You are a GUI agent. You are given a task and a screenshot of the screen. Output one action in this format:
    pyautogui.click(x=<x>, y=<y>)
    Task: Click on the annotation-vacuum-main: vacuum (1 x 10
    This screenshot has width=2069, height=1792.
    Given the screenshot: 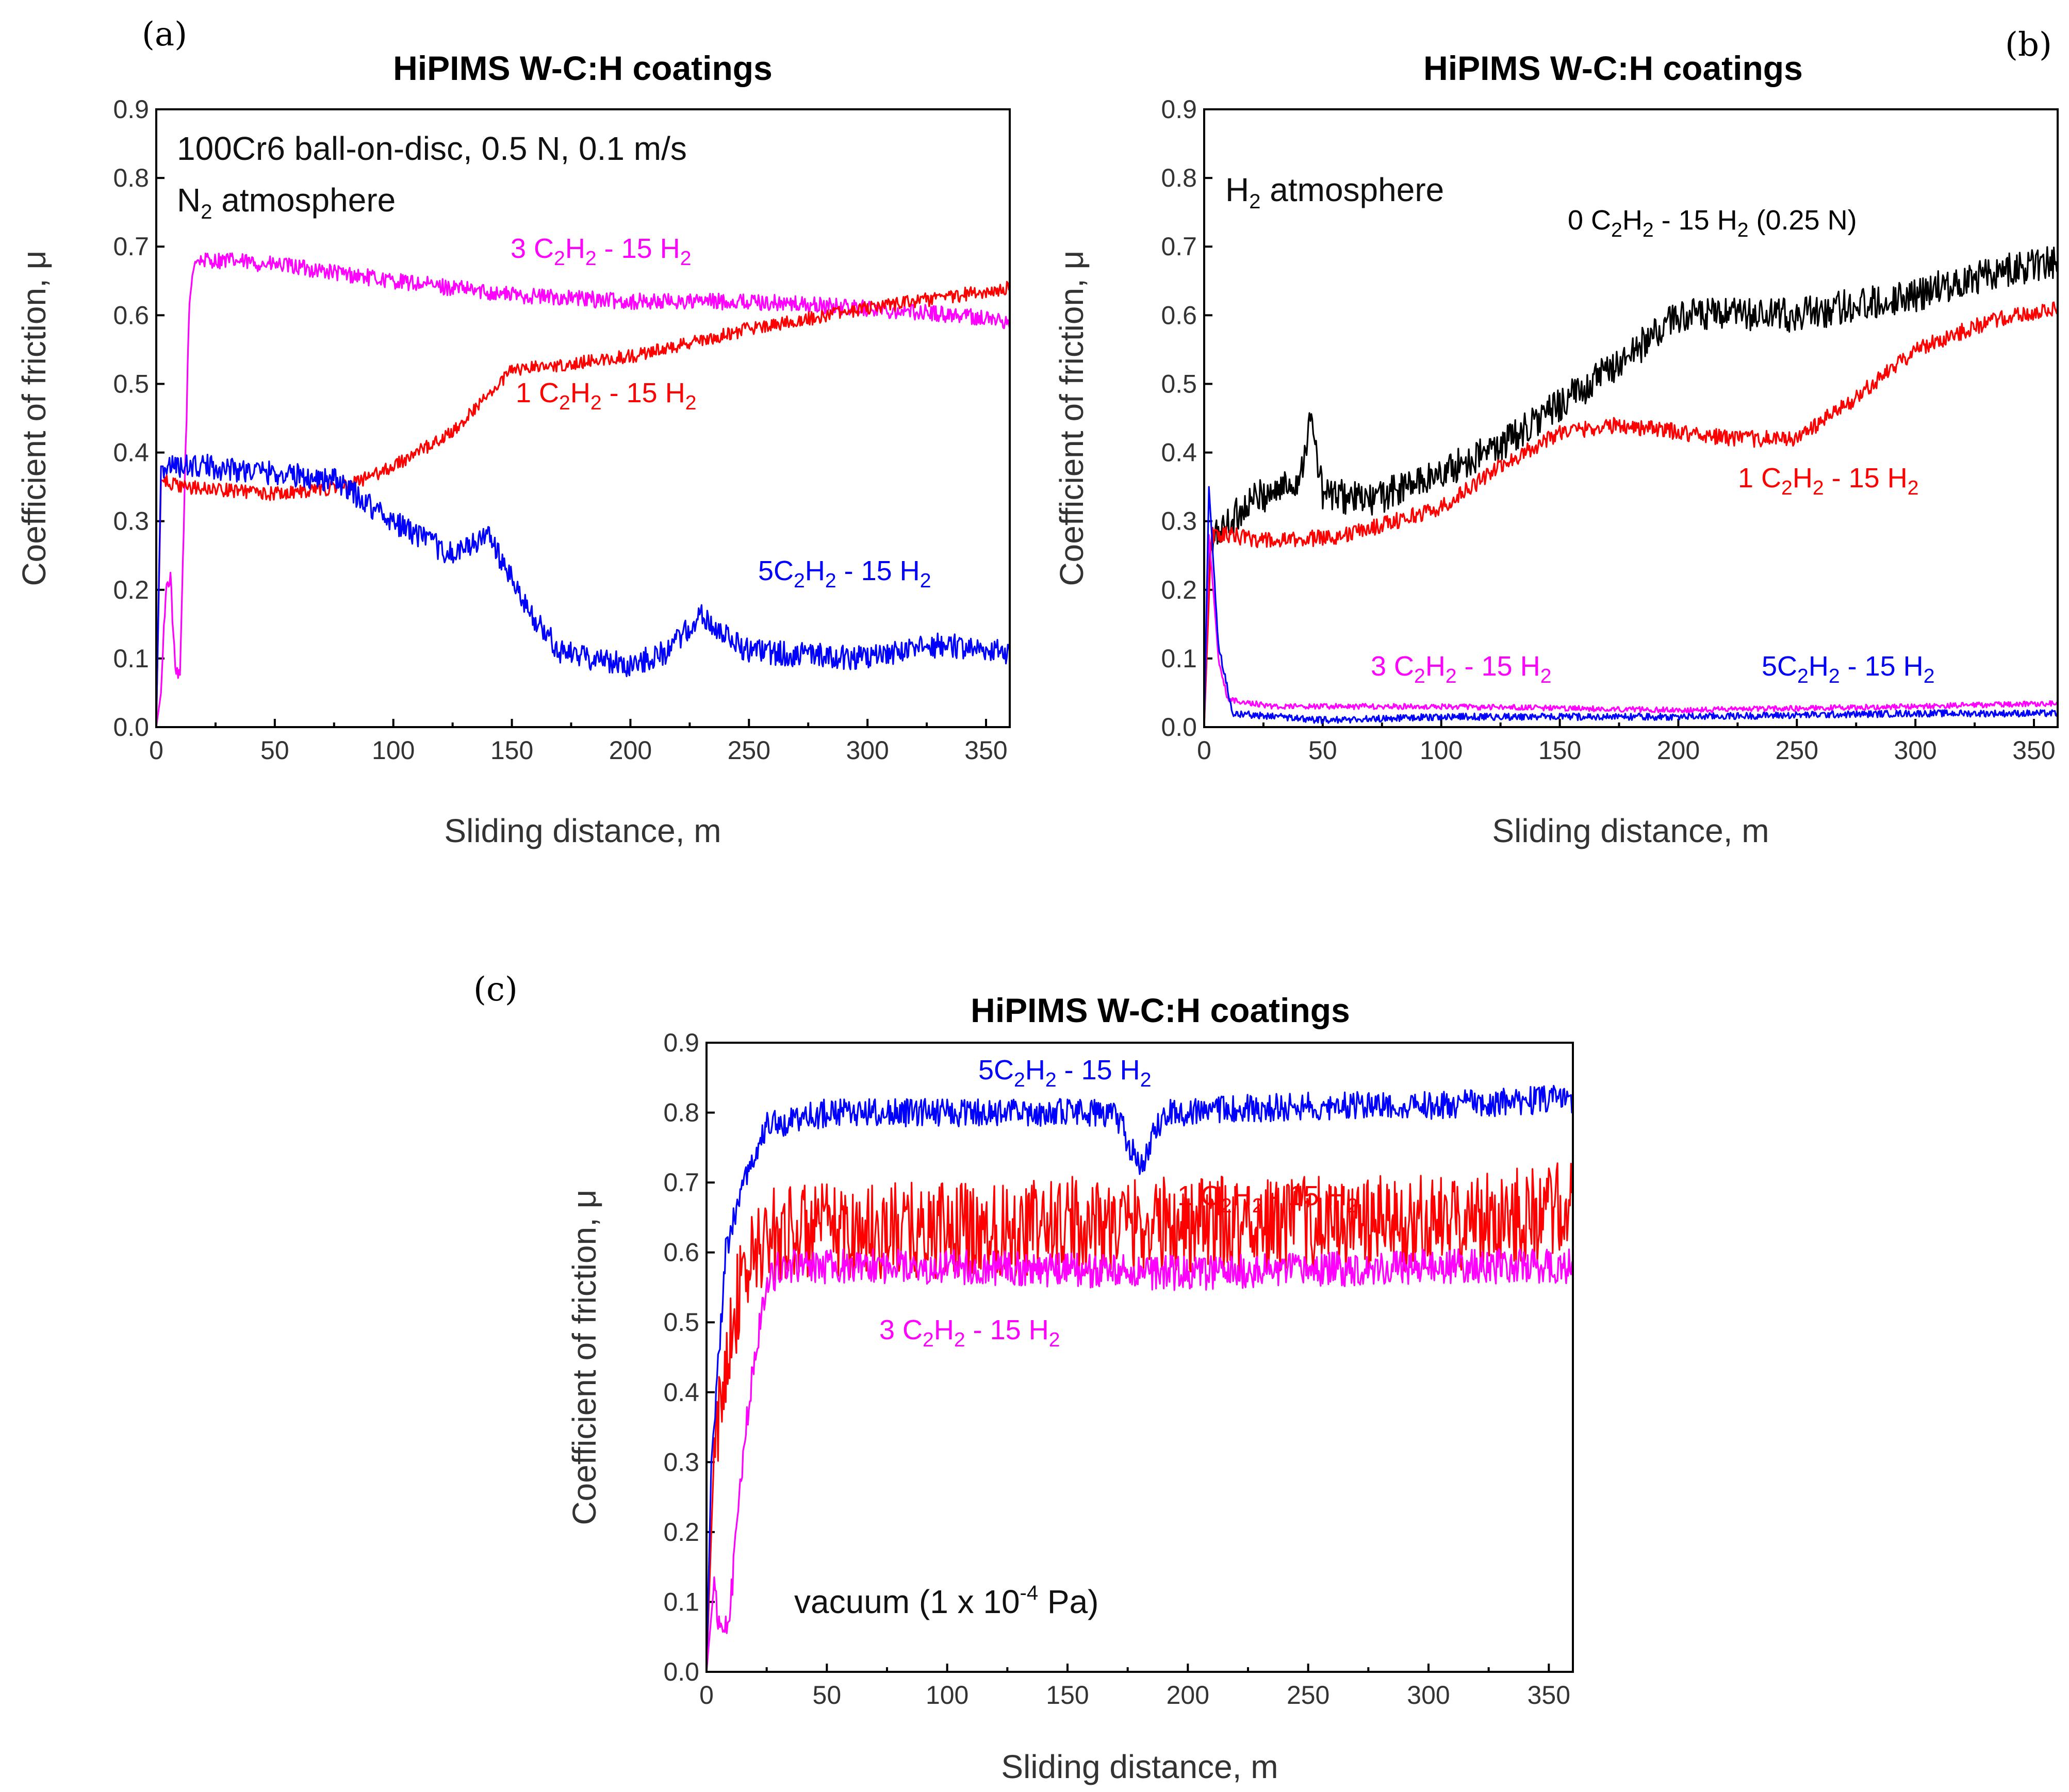 What is the action you would take?
    pyautogui.click(x=907, y=1601)
    